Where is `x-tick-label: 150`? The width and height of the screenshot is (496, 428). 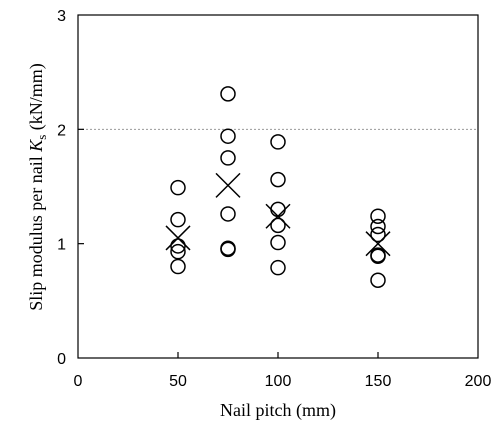
x-tick-label: 150 is located at coordinates (378, 381).